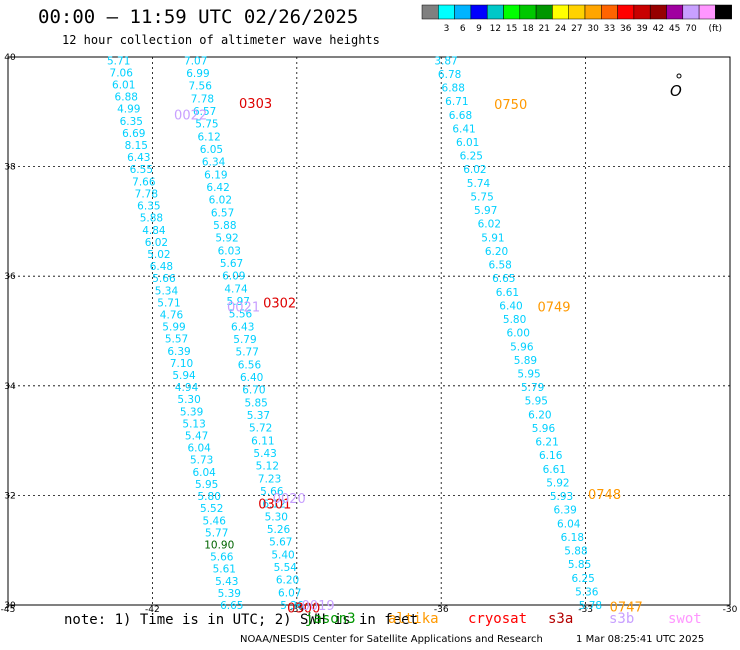 The width and height of the screenshot is (740, 650). Describe the element at coordinates (206, 125) in the screenshot. I see `wave-height-value: 5.75` at that location.